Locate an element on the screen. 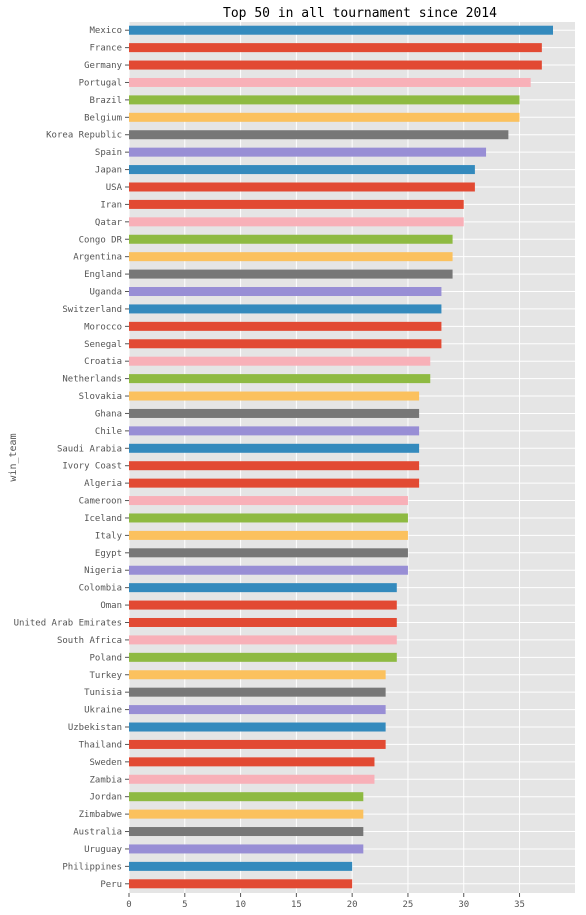 This screenshot has width=586, height=915. y-tick-label: Iceland is located at coordinates (103, 519).